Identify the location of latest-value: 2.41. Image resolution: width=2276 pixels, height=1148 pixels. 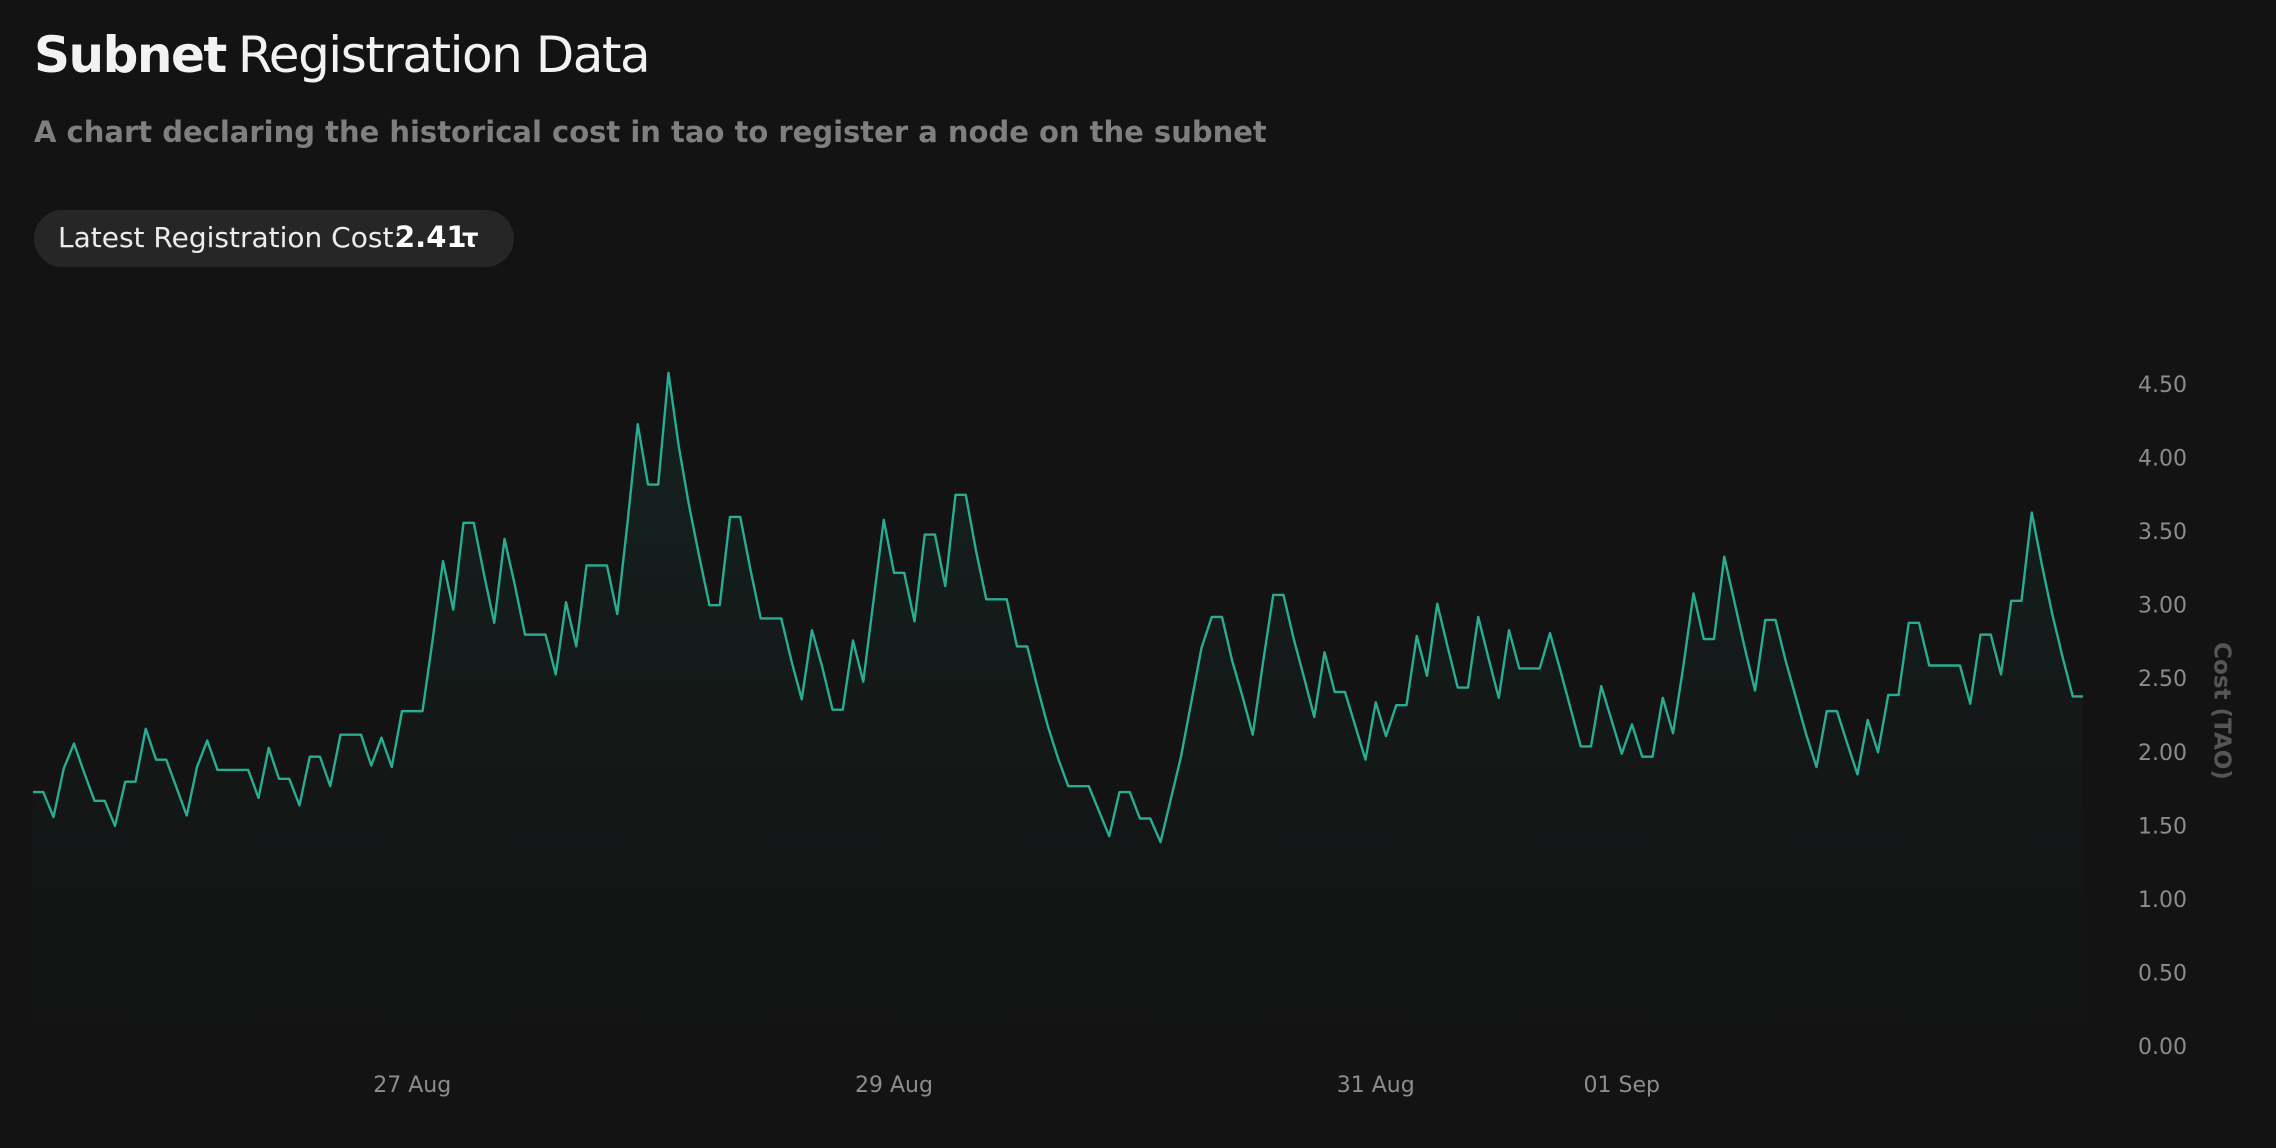
(431, 237).